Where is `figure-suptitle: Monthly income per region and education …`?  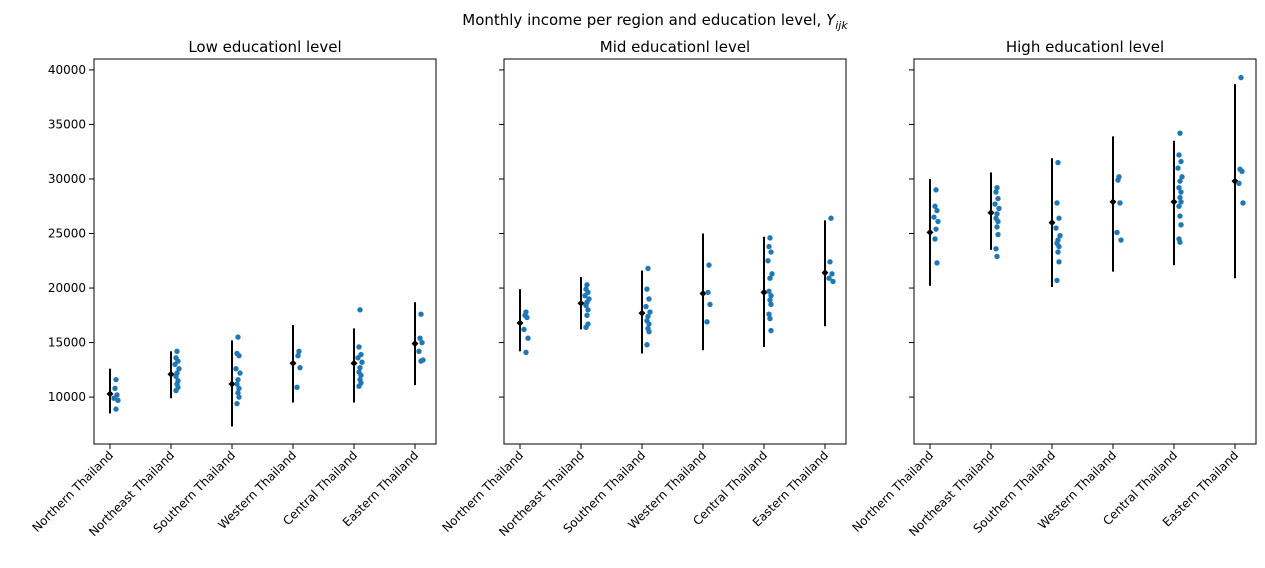
figure-suptitle: Monthly income per region and education … is located at coordinates (655, 21).